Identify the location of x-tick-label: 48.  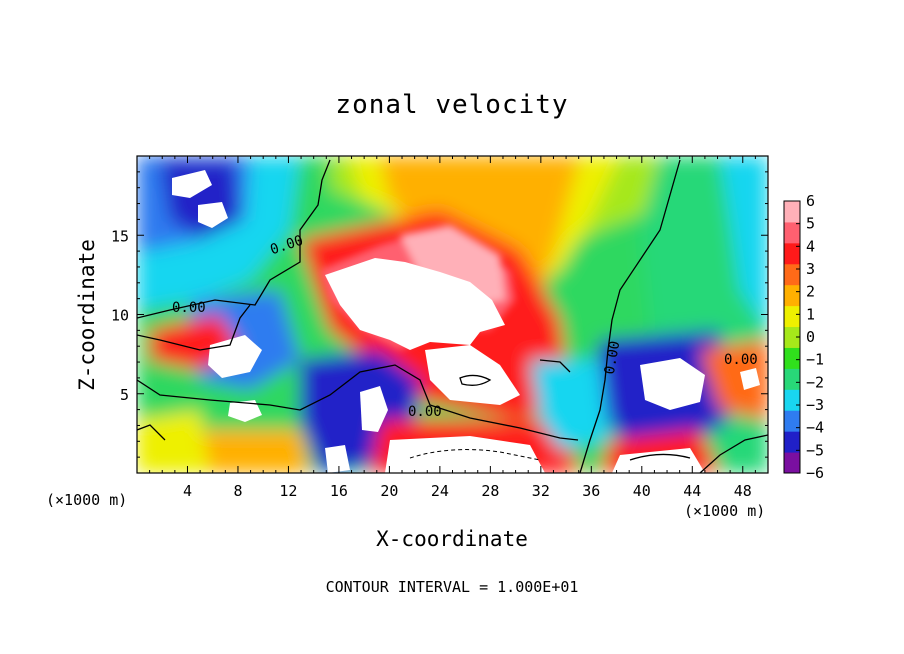
(743, 491).